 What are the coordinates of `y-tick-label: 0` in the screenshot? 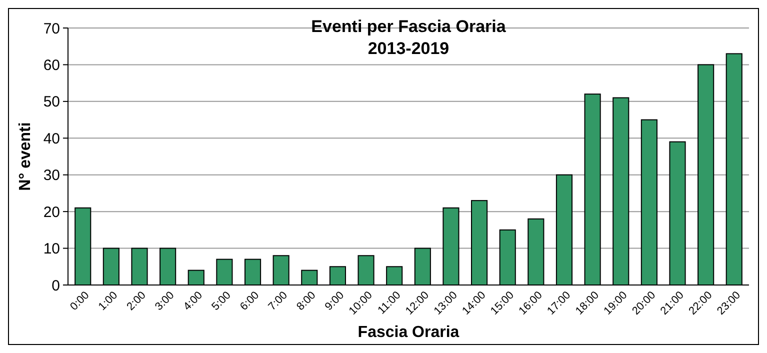 It's located at (56, 285).